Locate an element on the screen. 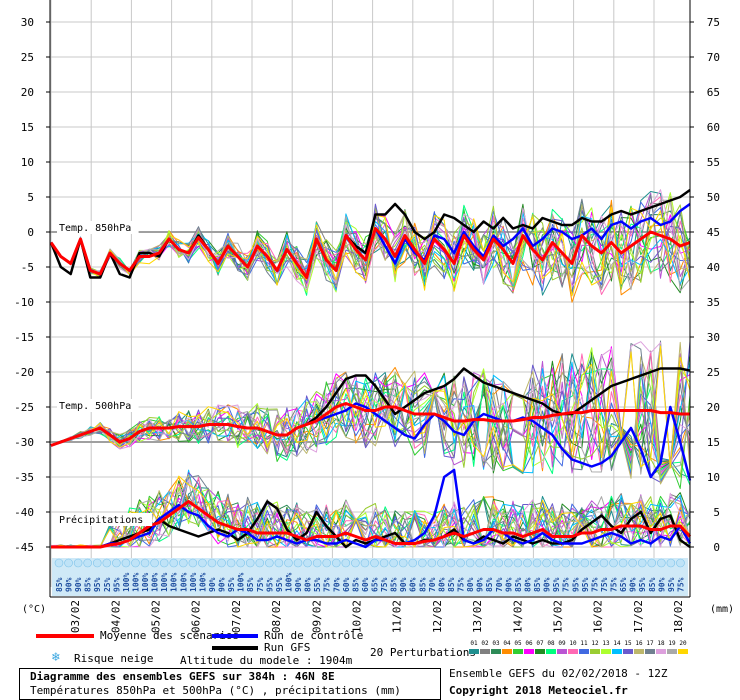 Image resolution: width=740 pixels, height=700 pixels. left-tick-label: -25 is located at coordinates (24, 407).